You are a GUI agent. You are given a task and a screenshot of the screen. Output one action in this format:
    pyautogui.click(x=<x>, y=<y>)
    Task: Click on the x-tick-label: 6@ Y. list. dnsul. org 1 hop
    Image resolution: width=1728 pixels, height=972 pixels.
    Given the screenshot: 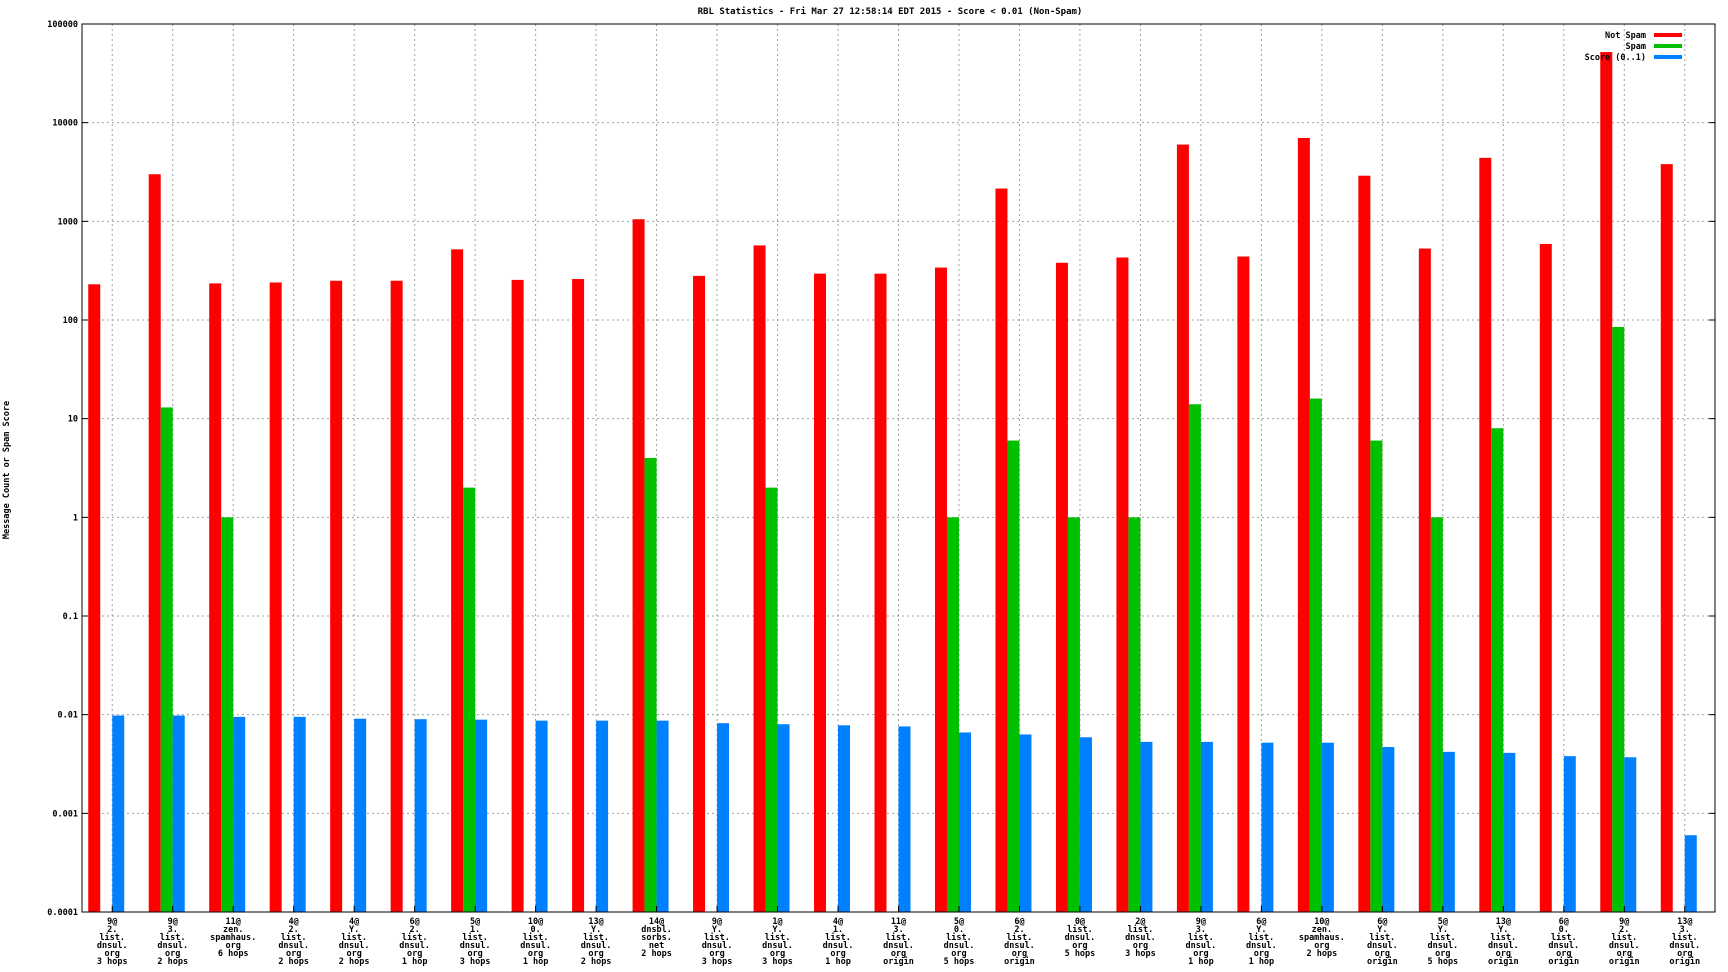 What is the action you would take?
    pyautogui.click(x=1261, y=942)
    